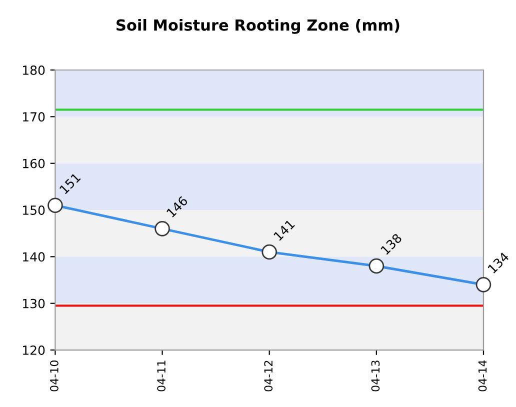 Image resolution: width=516 pixels, height=407 pixels. I want to click on y-tick-label: 140, so click(34, 257).